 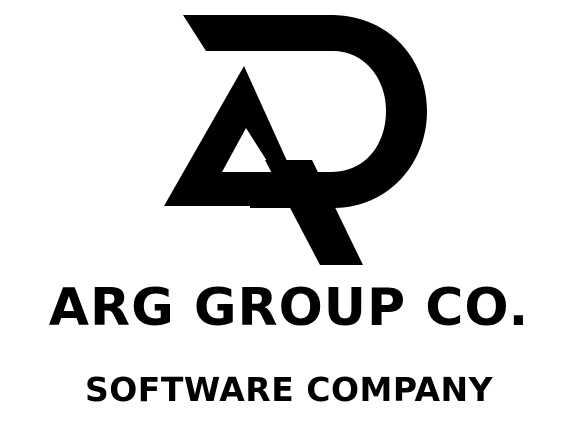 I want to click on company-name: ARG GROUP CO., so click(x=289, y=308).